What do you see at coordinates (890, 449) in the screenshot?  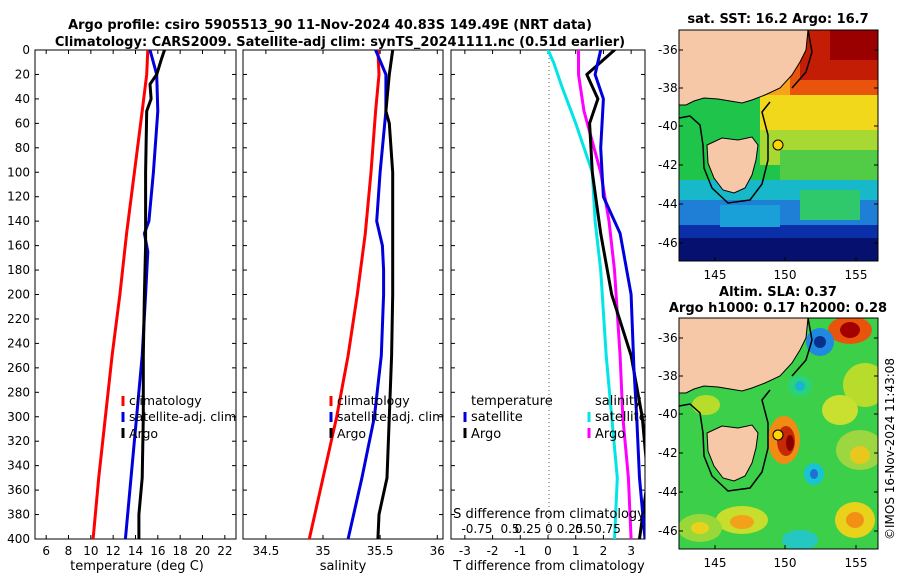 I see `imos-timestamp: ©IMOS 16-Nov-2024 11:43:08` at bounding box center [890, 449].